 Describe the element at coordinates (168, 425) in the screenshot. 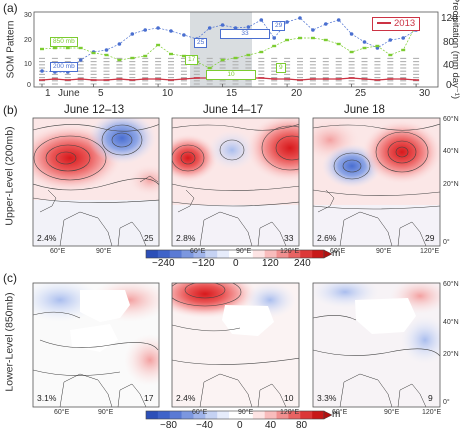

I see `cbar-c-tick-0: −80` at that location.